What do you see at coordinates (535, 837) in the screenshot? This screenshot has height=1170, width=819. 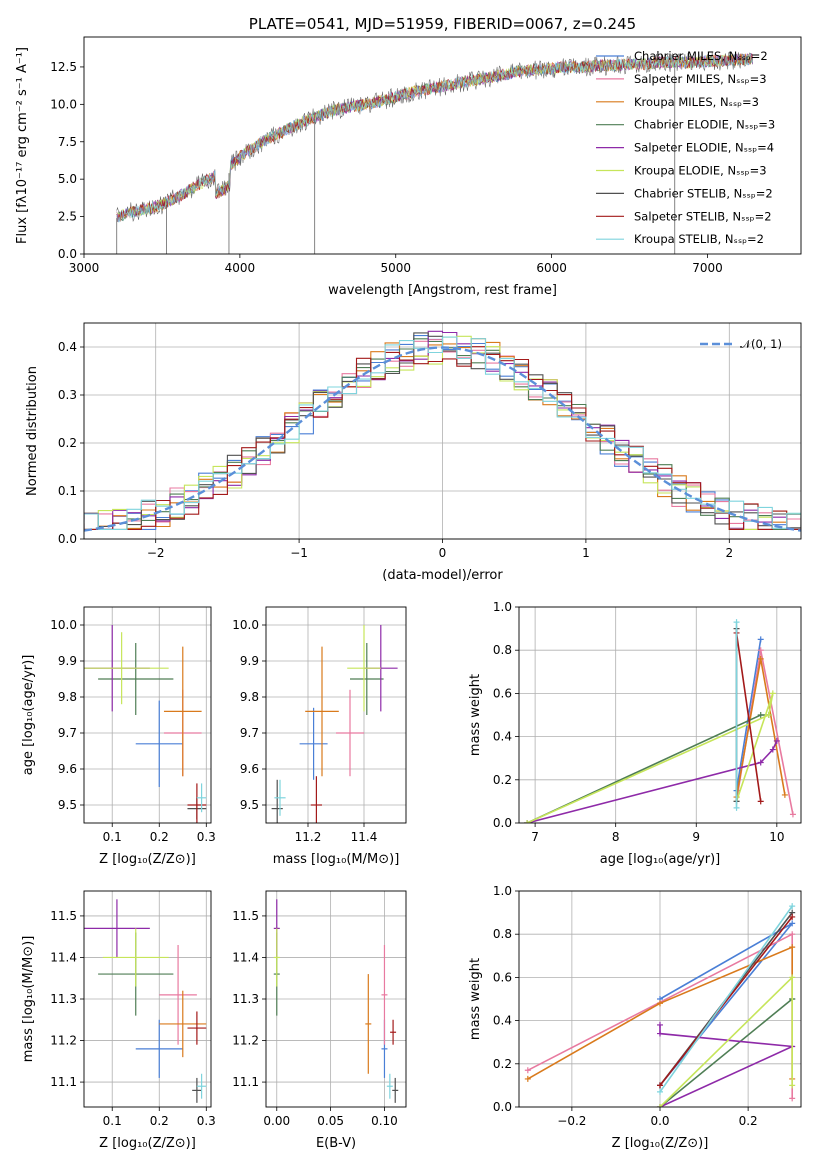 I see `x-tick-label: 7` at bounding box center [535, 837].